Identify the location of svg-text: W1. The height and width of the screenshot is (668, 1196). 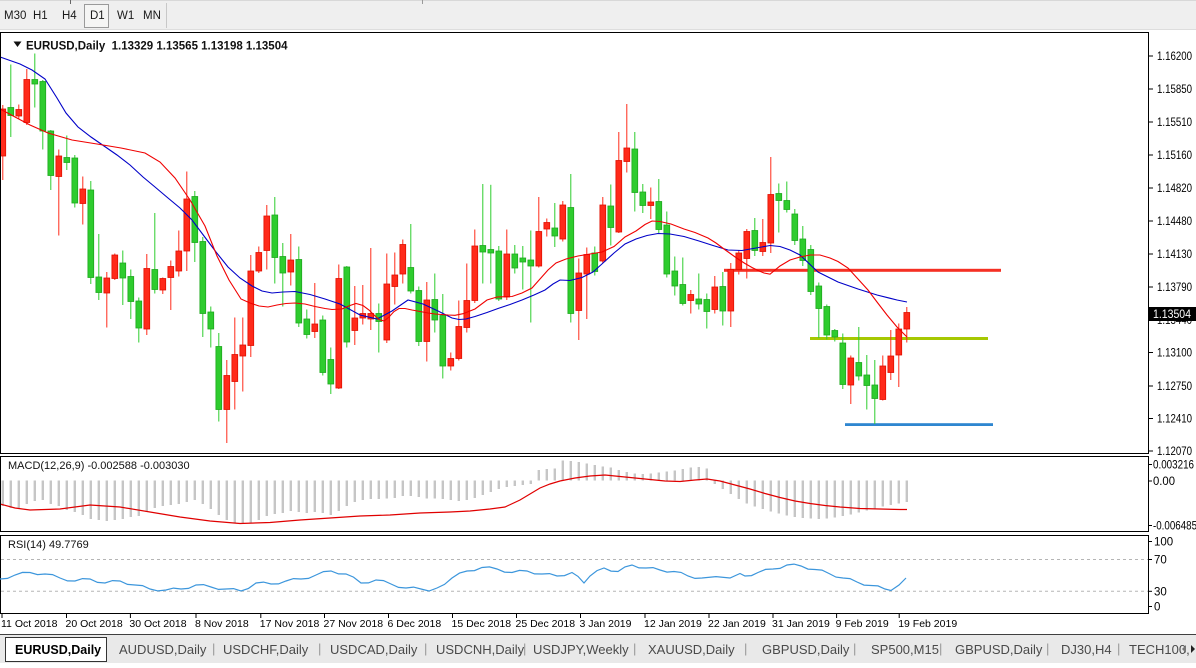
(125, 16).